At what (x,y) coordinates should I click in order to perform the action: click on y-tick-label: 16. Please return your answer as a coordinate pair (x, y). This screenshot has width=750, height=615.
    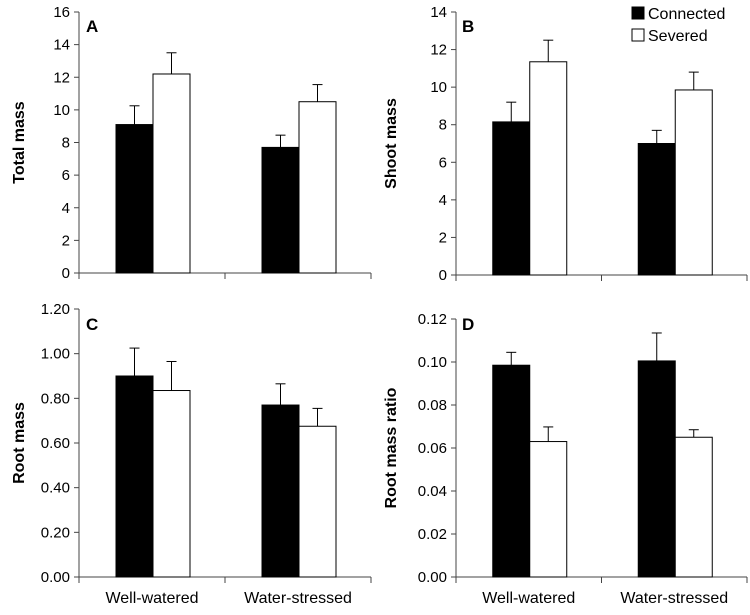
    Looking at the image, I should click on (61, 12).